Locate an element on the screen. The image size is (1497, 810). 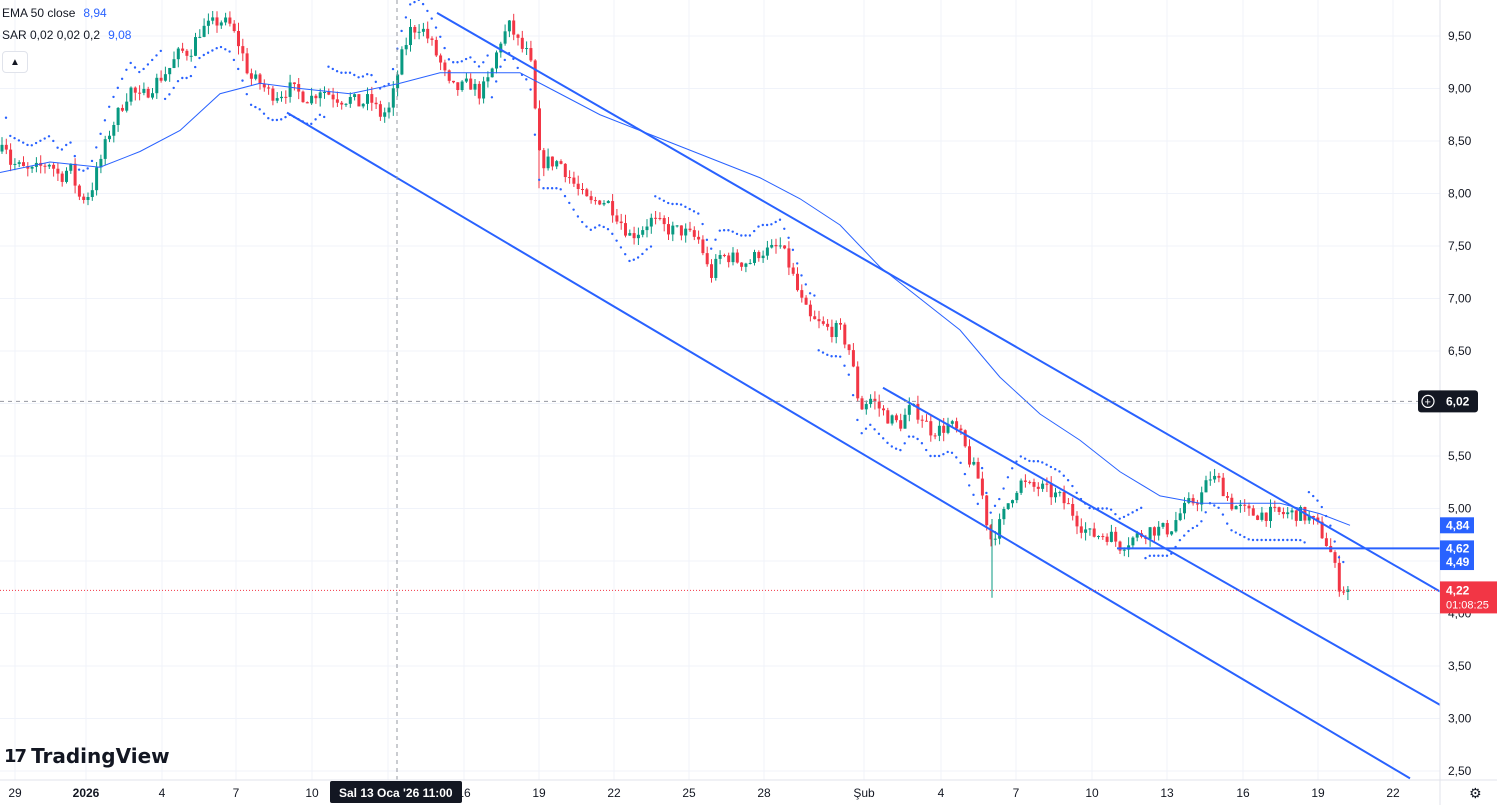
x-tick-label: 2026 is located at coordinates (86, 793).